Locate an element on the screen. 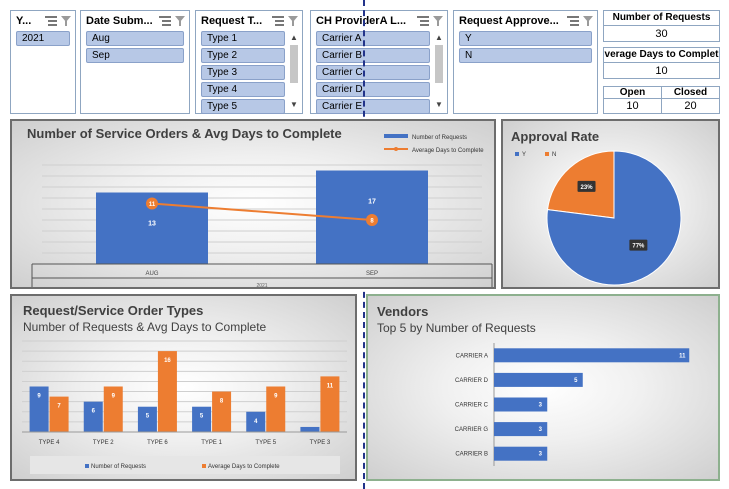 Image resolution: width=729 pixels, height=489 pixels. x-tick-label: TYPE 1 is located at coordinates (211, 443).